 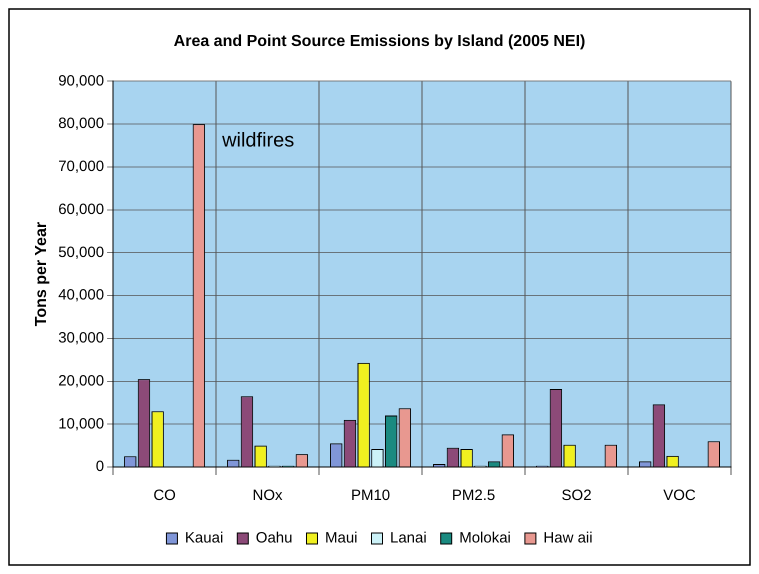 I want to click on y-tick-label: 0, so click(x=100, y=467).